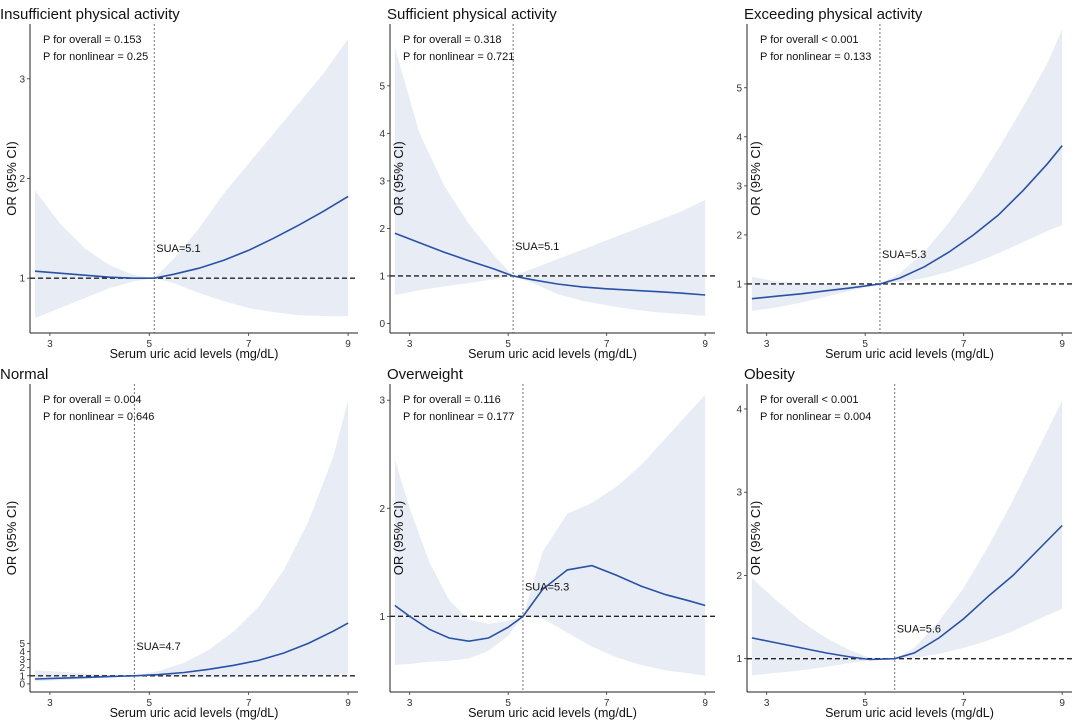 The height and width of the screenshot is (722, 1080). Describe the element at coordinates (95, 57) in the screenshot. I see `p-nonlinear-label: P for nonlinear = 0.25` at that location.